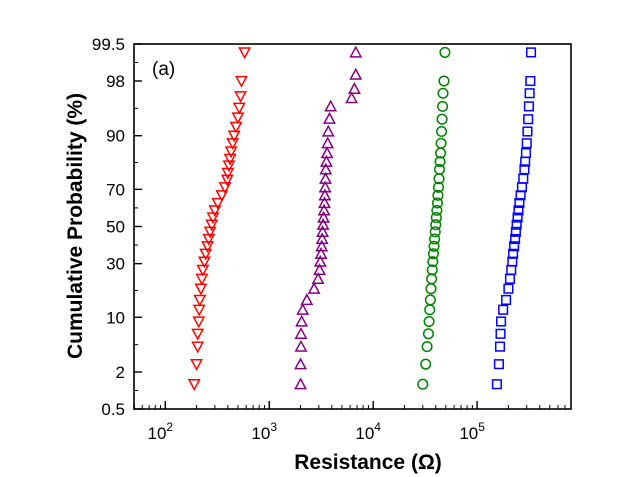  I want to click on x-tick-label: 10², so click(160, 431).